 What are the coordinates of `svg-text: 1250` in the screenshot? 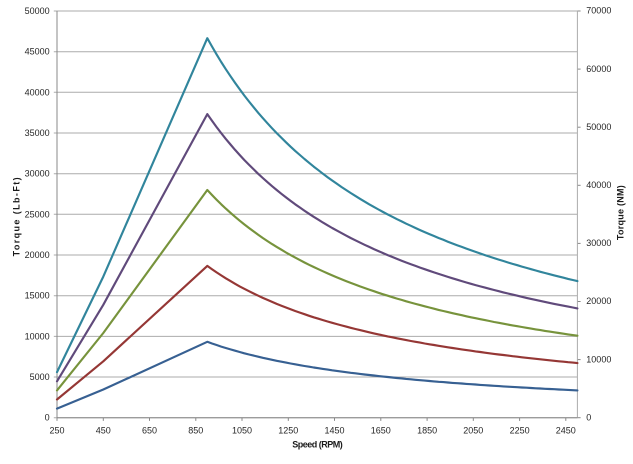 It's located at (288, 431).